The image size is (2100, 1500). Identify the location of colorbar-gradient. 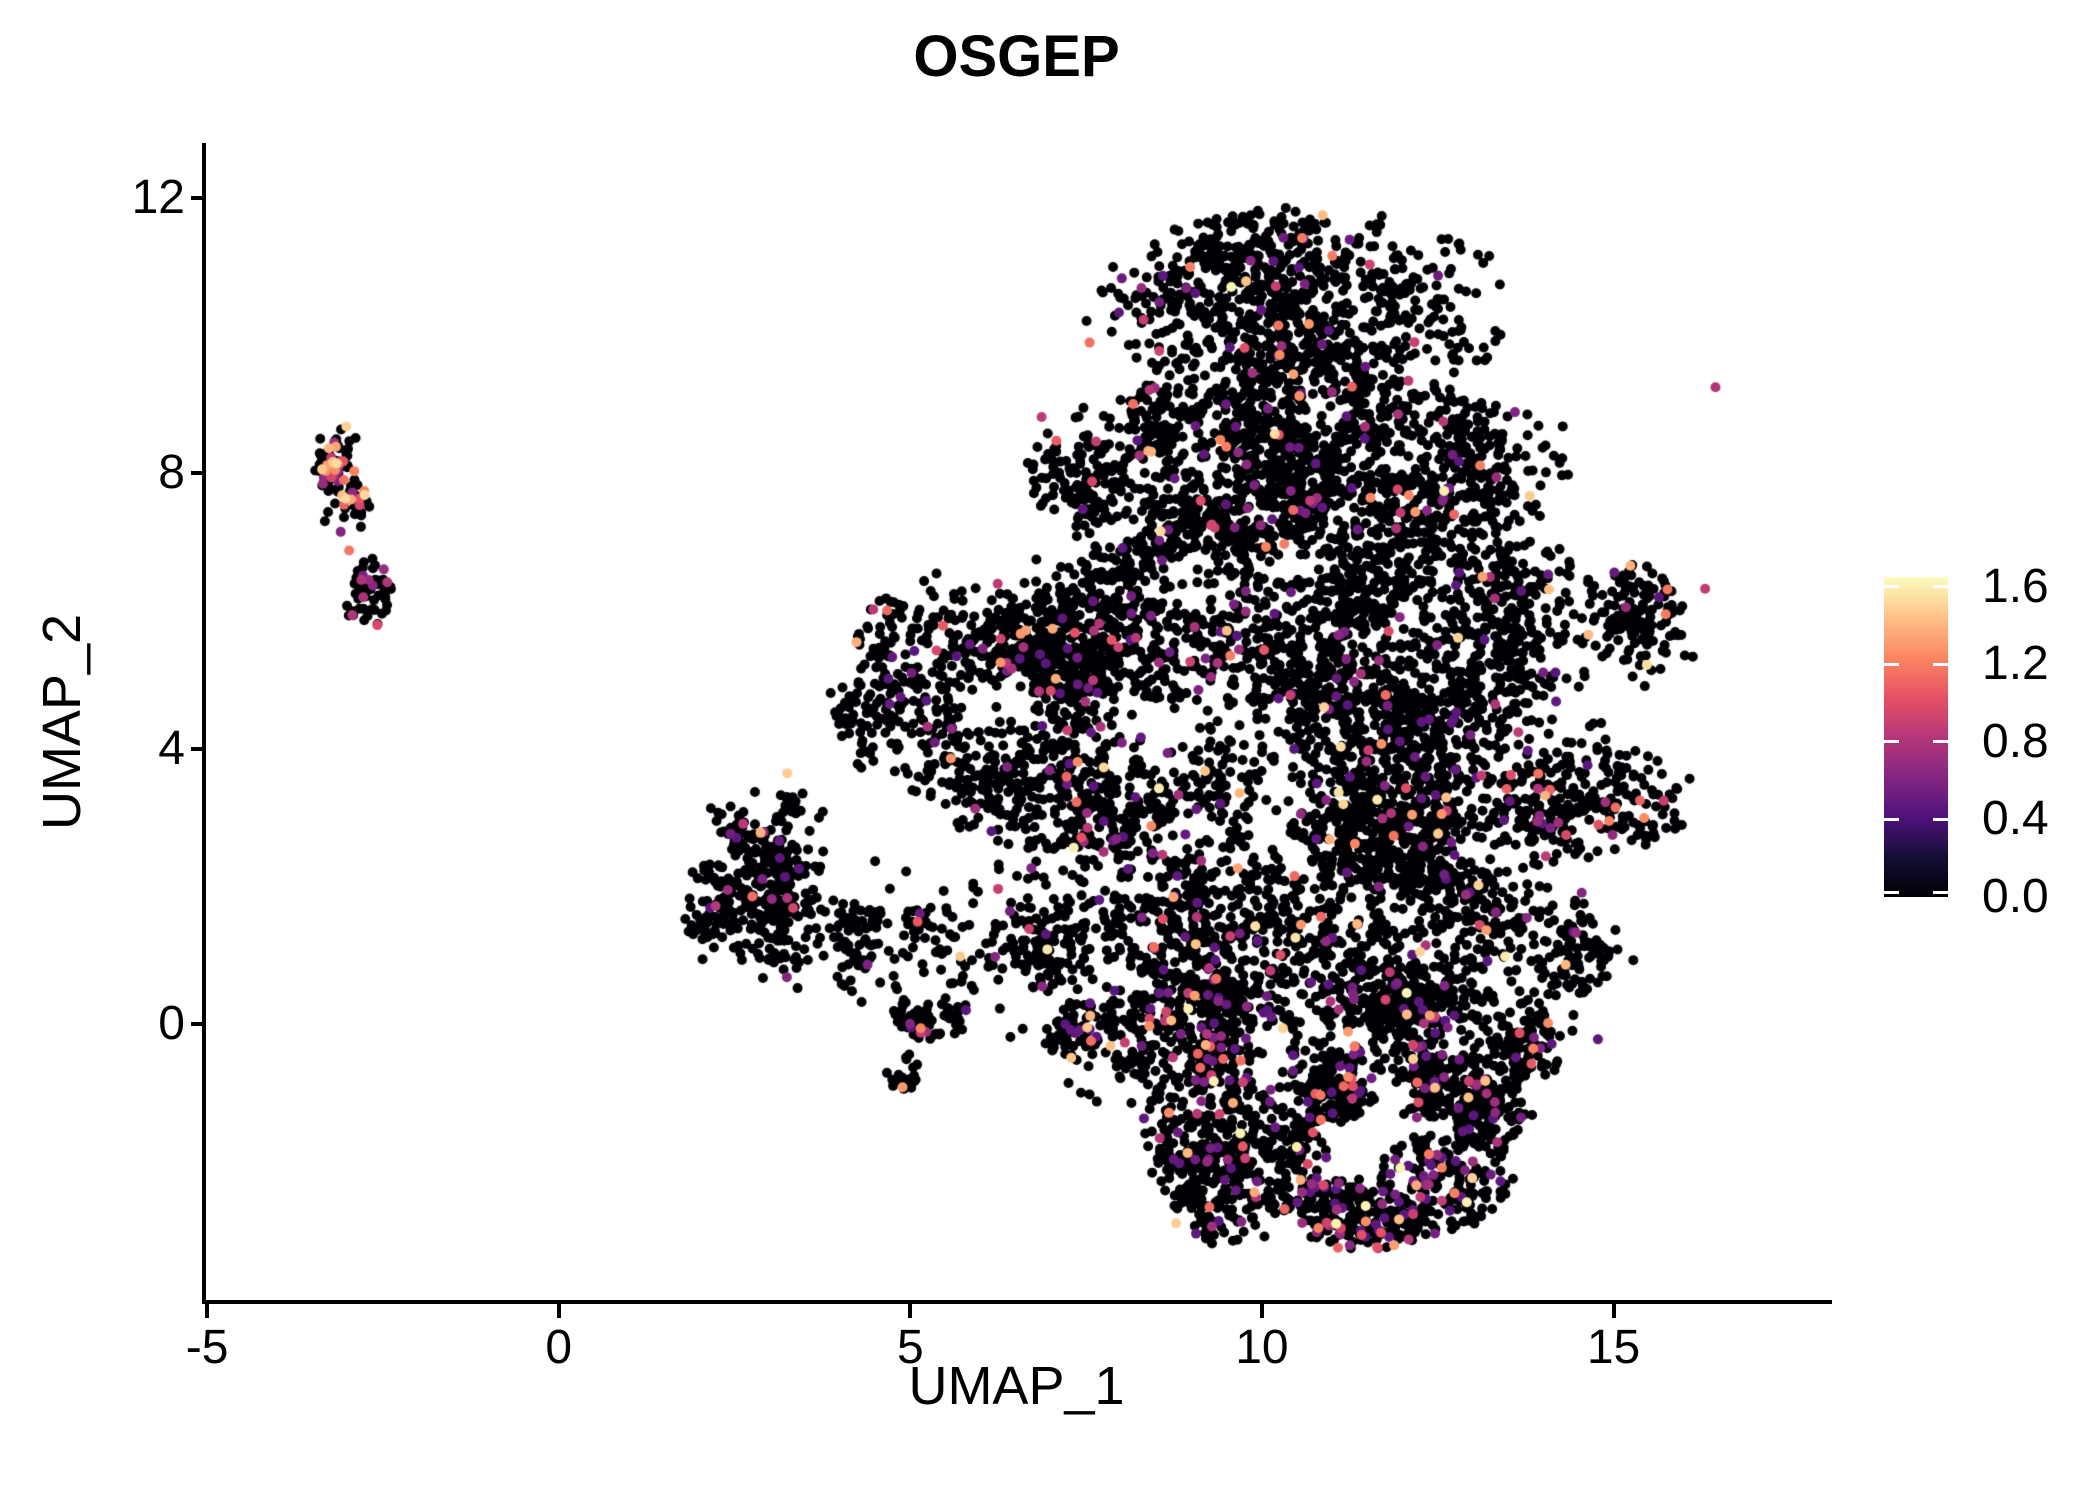
(1916, 737).